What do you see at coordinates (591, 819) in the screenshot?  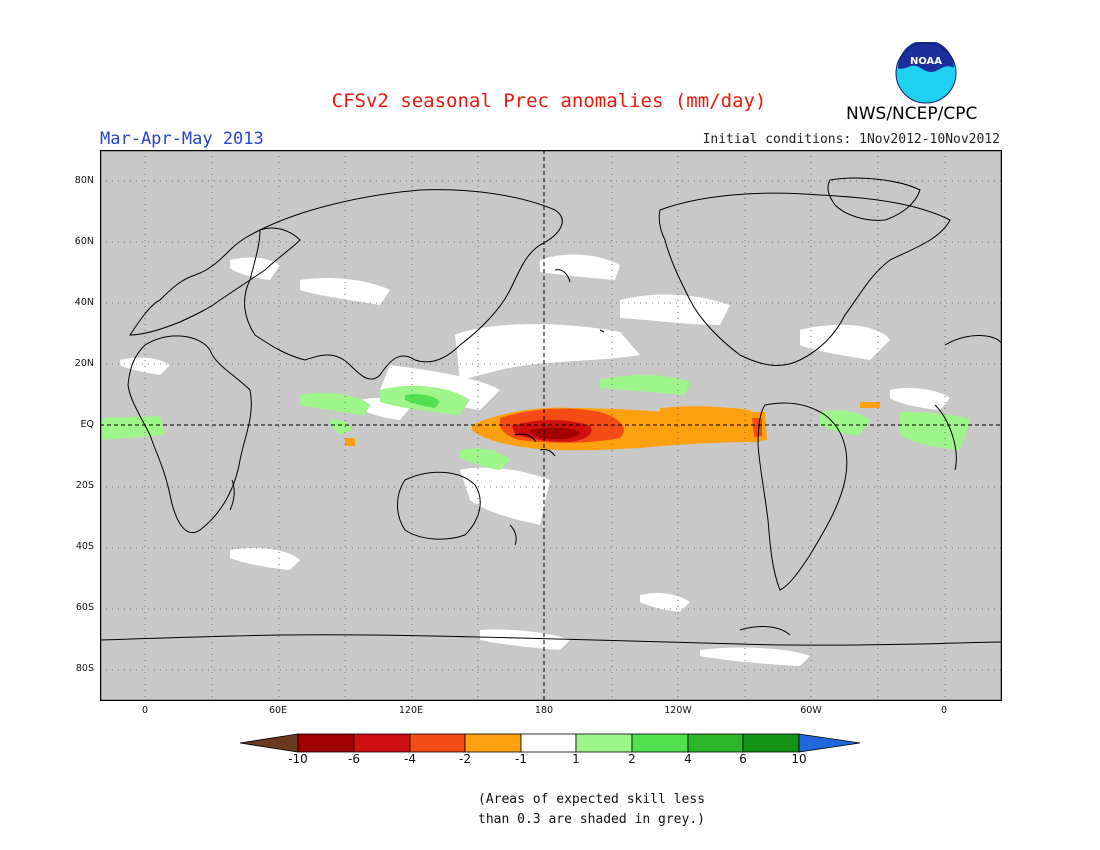 I see `footnote-line: than 0.3 are shaded in grey.)` at bounding box center [591, 819].